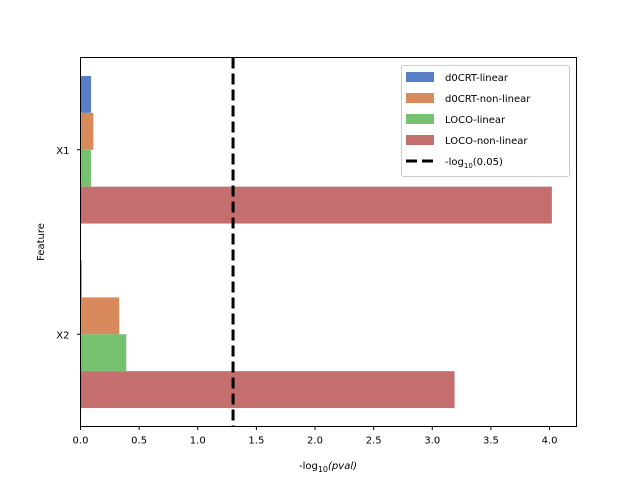 The height and width of the screenshot is (484, 640). Describe the element at coordinates (474, 163) in the screenshot. I see `legend-label: -log10(0.05)` at that location.